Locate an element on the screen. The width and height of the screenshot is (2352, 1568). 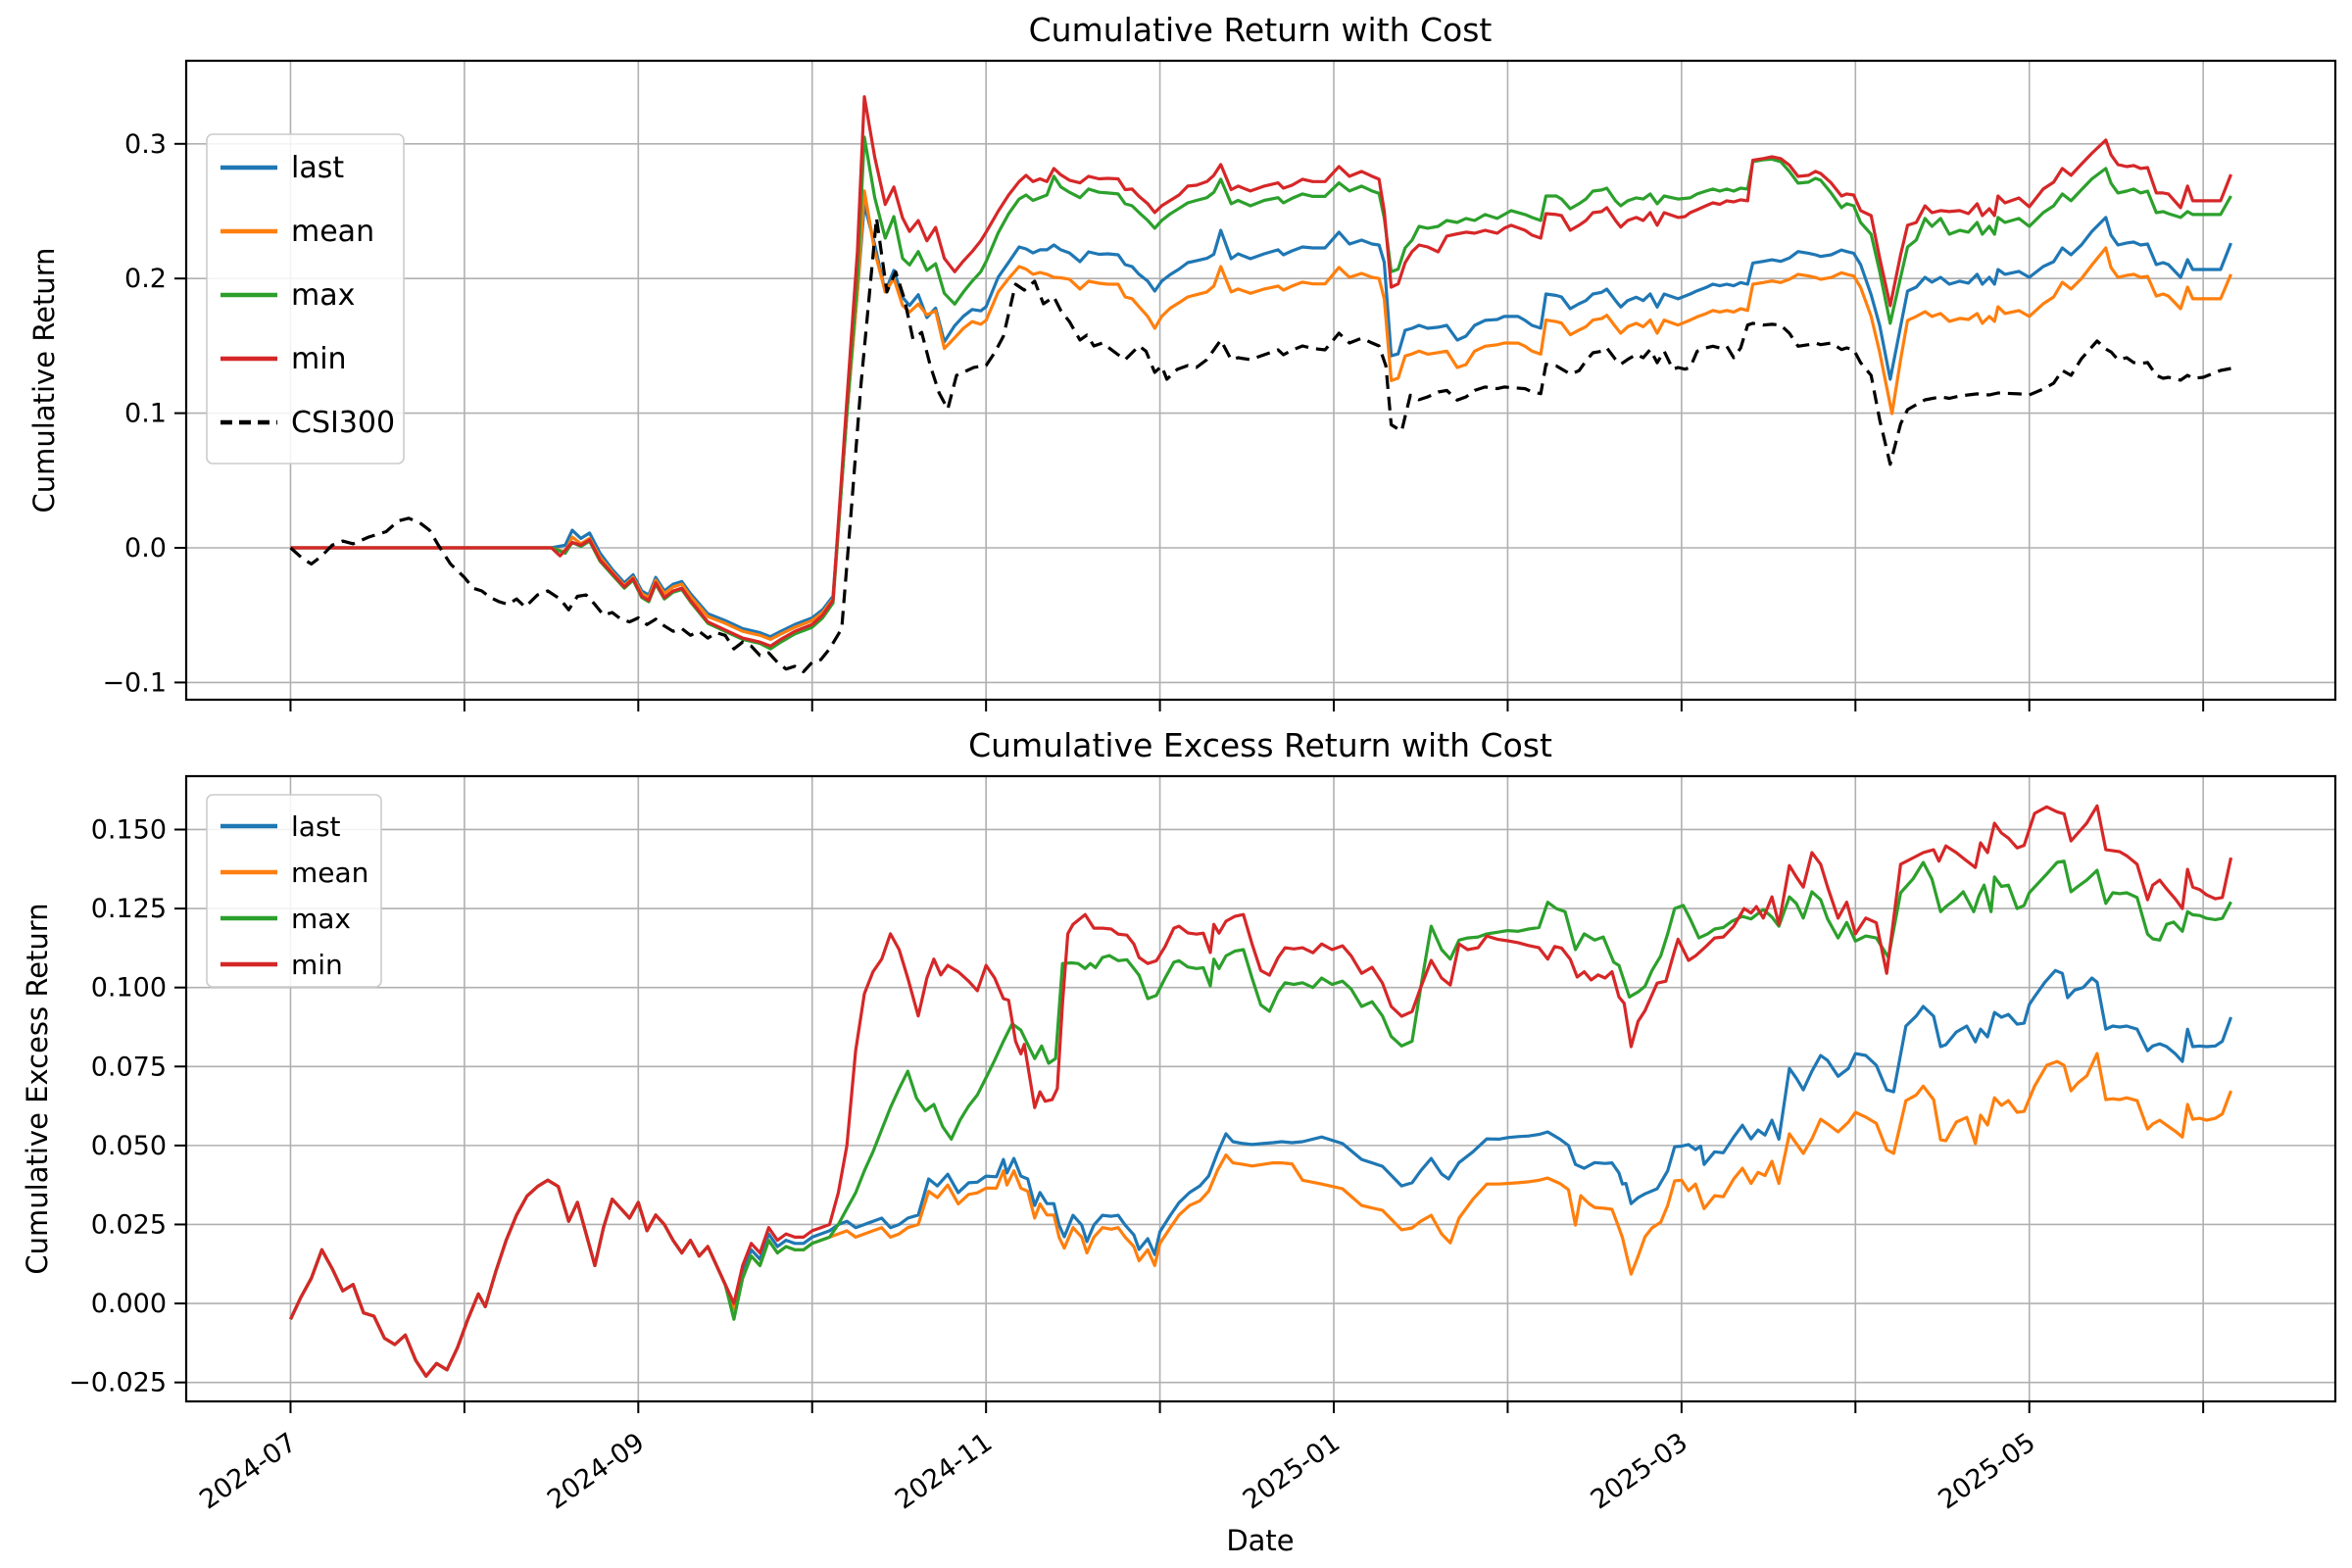
y-tick-label: 0.000 is located at coordinates (129, 1304).